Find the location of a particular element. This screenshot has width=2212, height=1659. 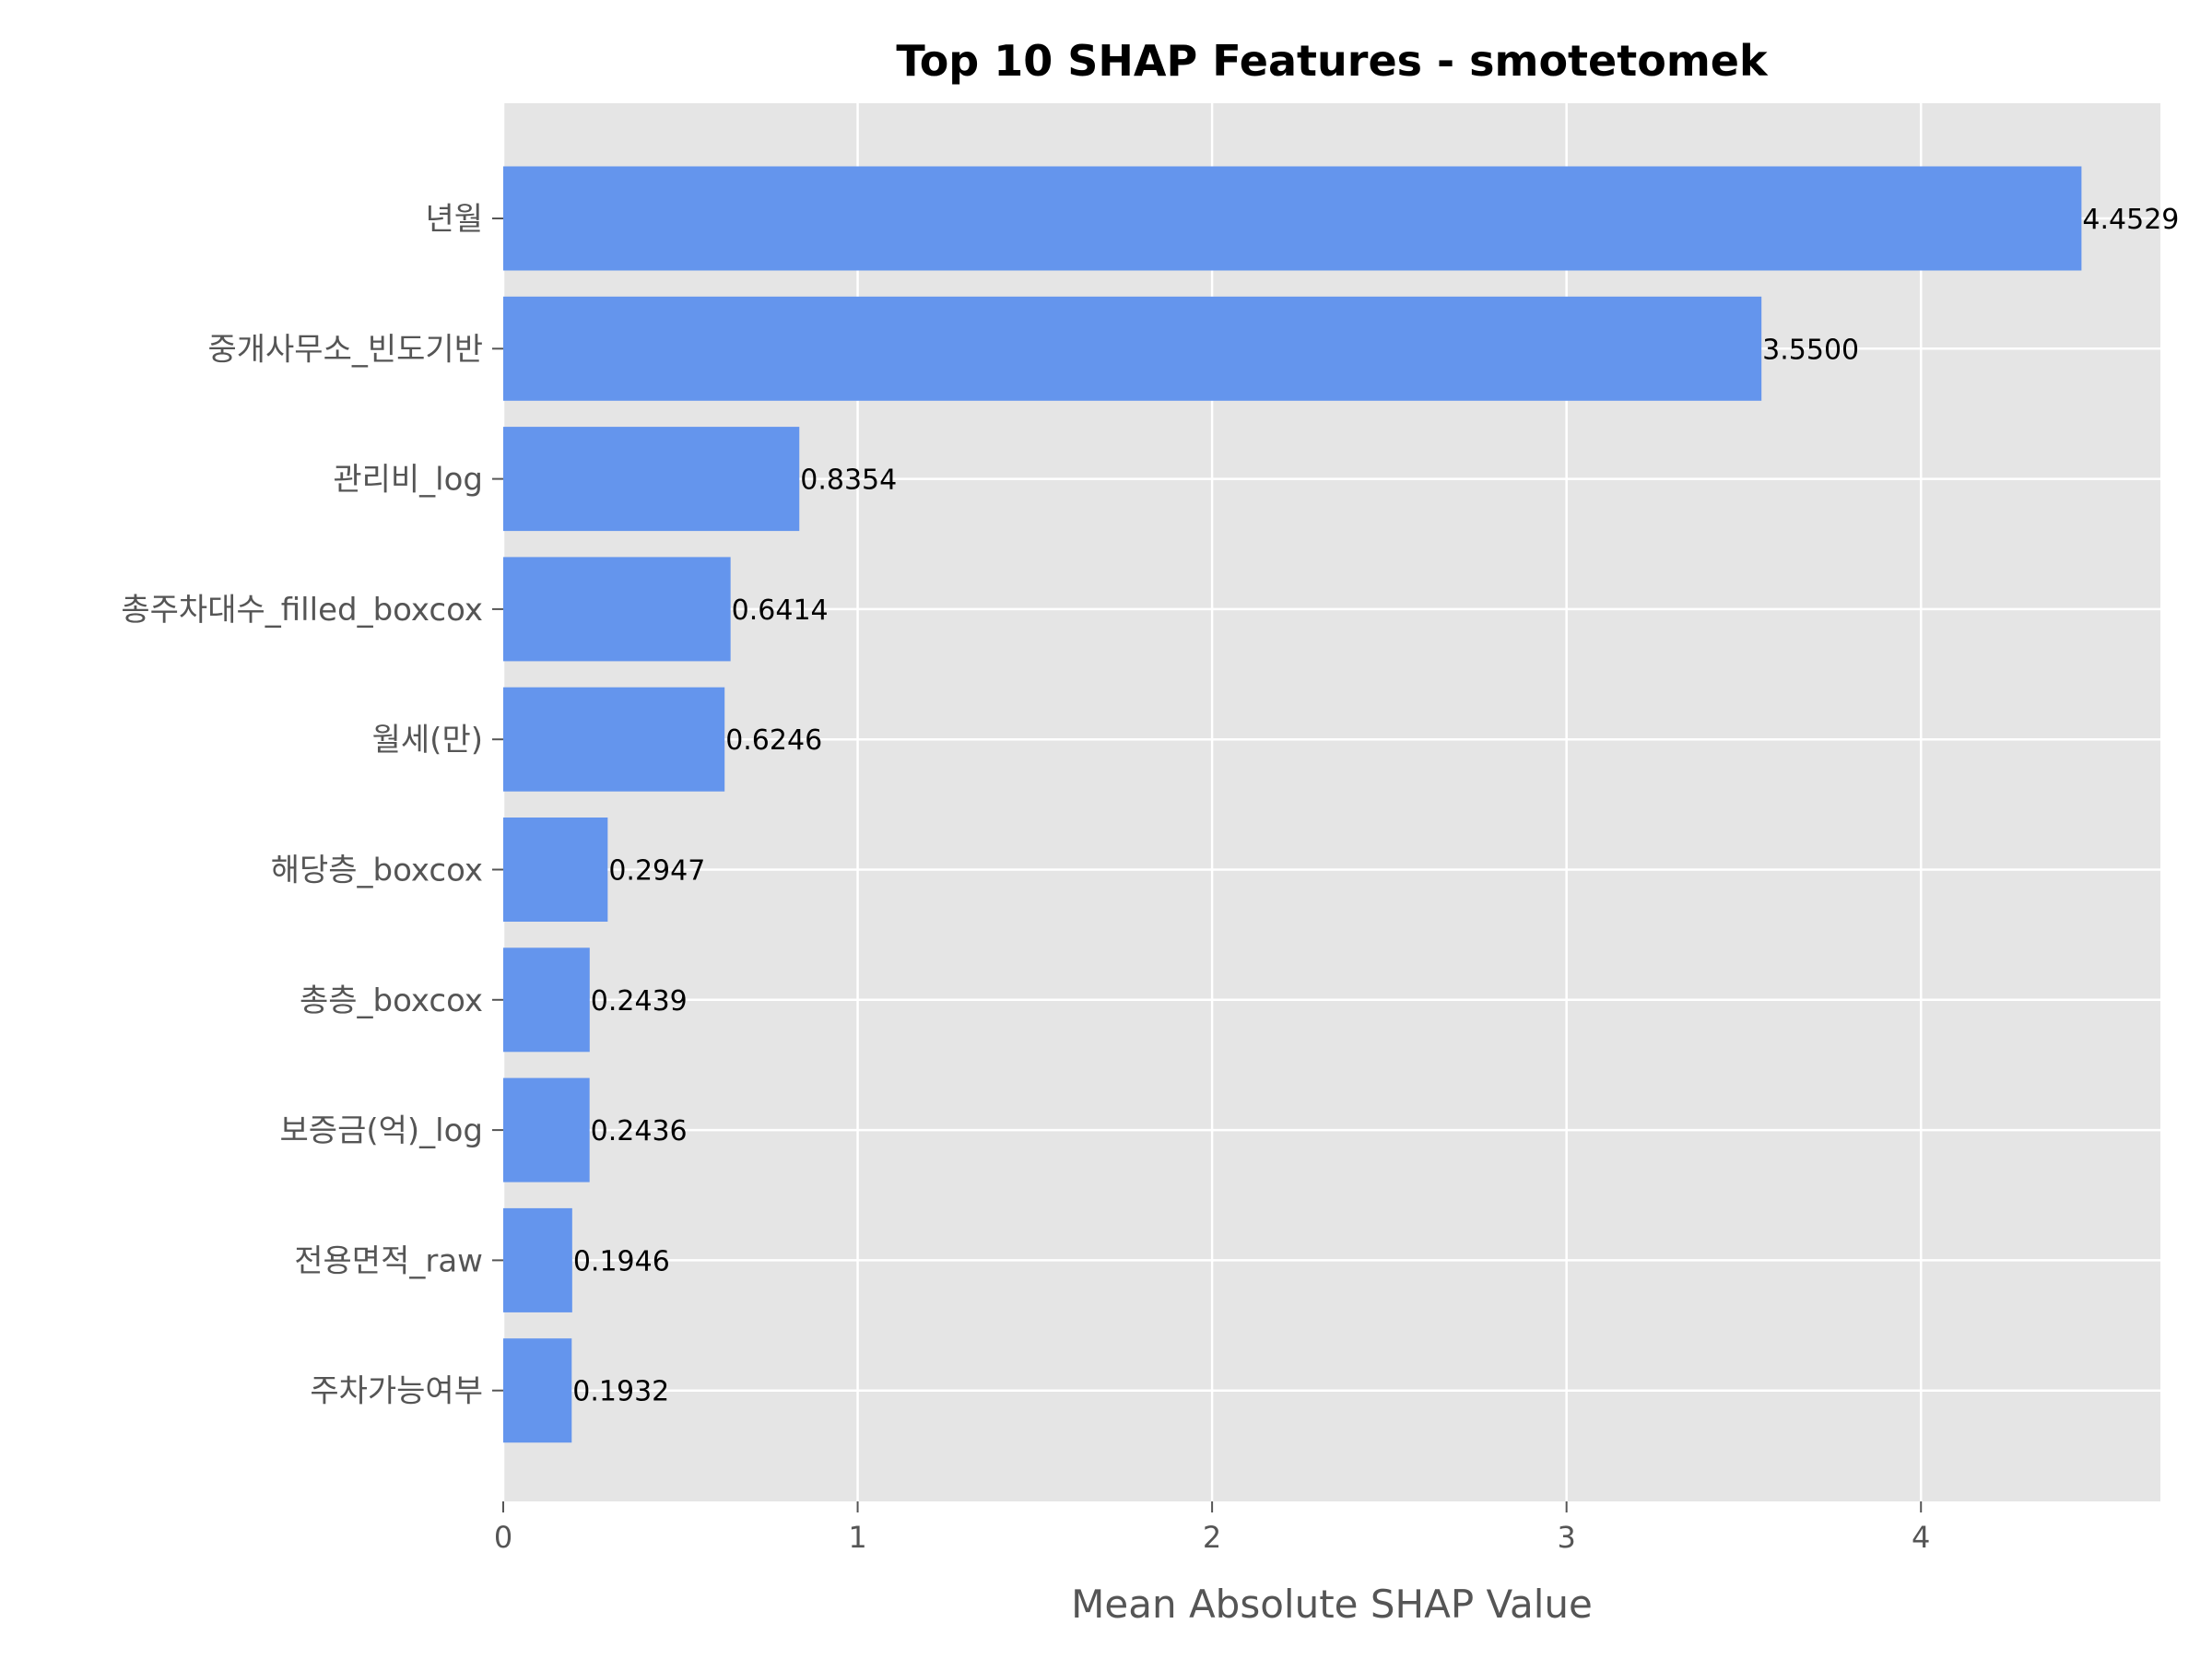

data-label-5: 0.2947 is located at coordinates (656, 871).